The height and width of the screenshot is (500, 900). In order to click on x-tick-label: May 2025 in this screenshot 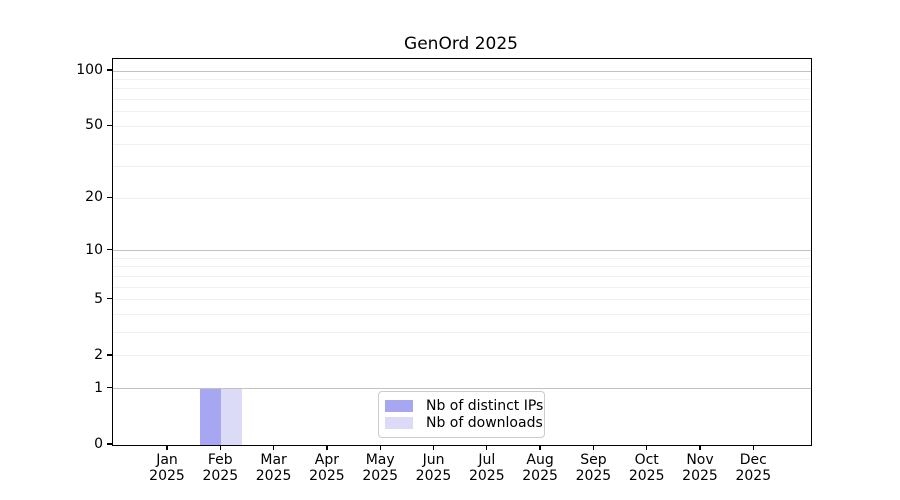, I will do `click(380, 468)`.